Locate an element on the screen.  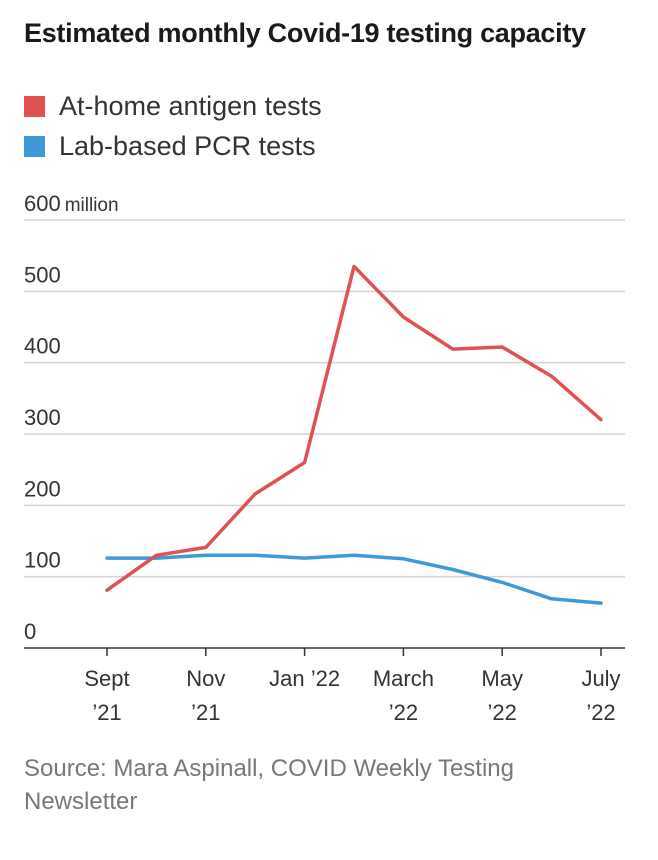
series-line-pcr is located at coordinates (354, 579).